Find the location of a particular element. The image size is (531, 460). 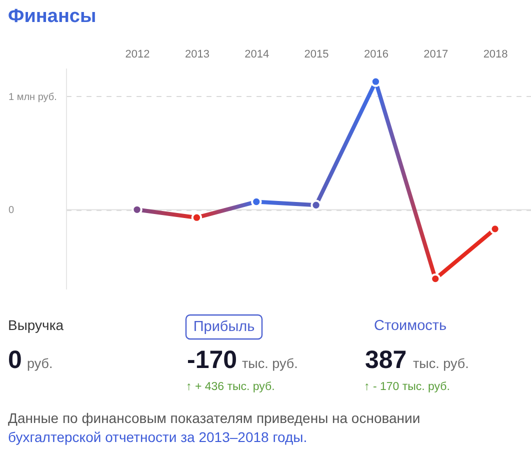

x-tick-label: 2017 is located at coordinates (436, 54).